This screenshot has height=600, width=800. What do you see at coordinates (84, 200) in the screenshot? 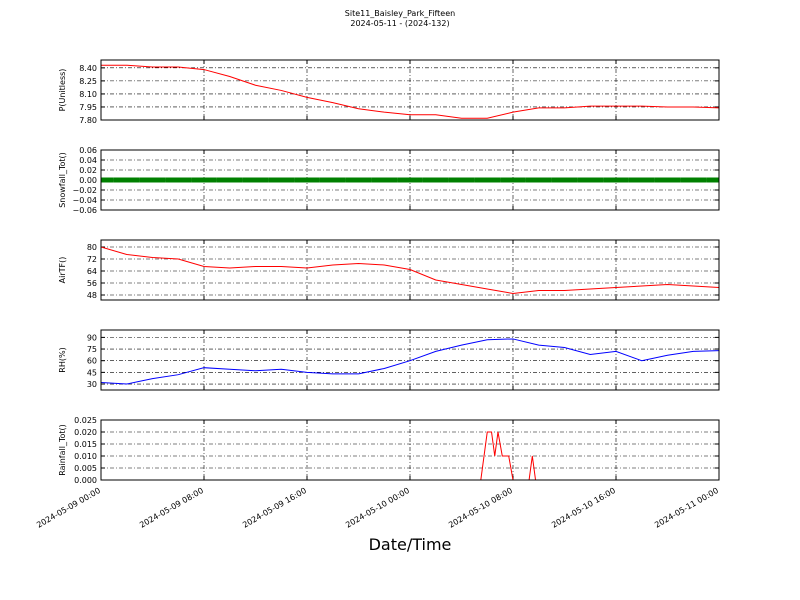
I see `y-tick-label: −0.04` at bounding box center [84, 200].